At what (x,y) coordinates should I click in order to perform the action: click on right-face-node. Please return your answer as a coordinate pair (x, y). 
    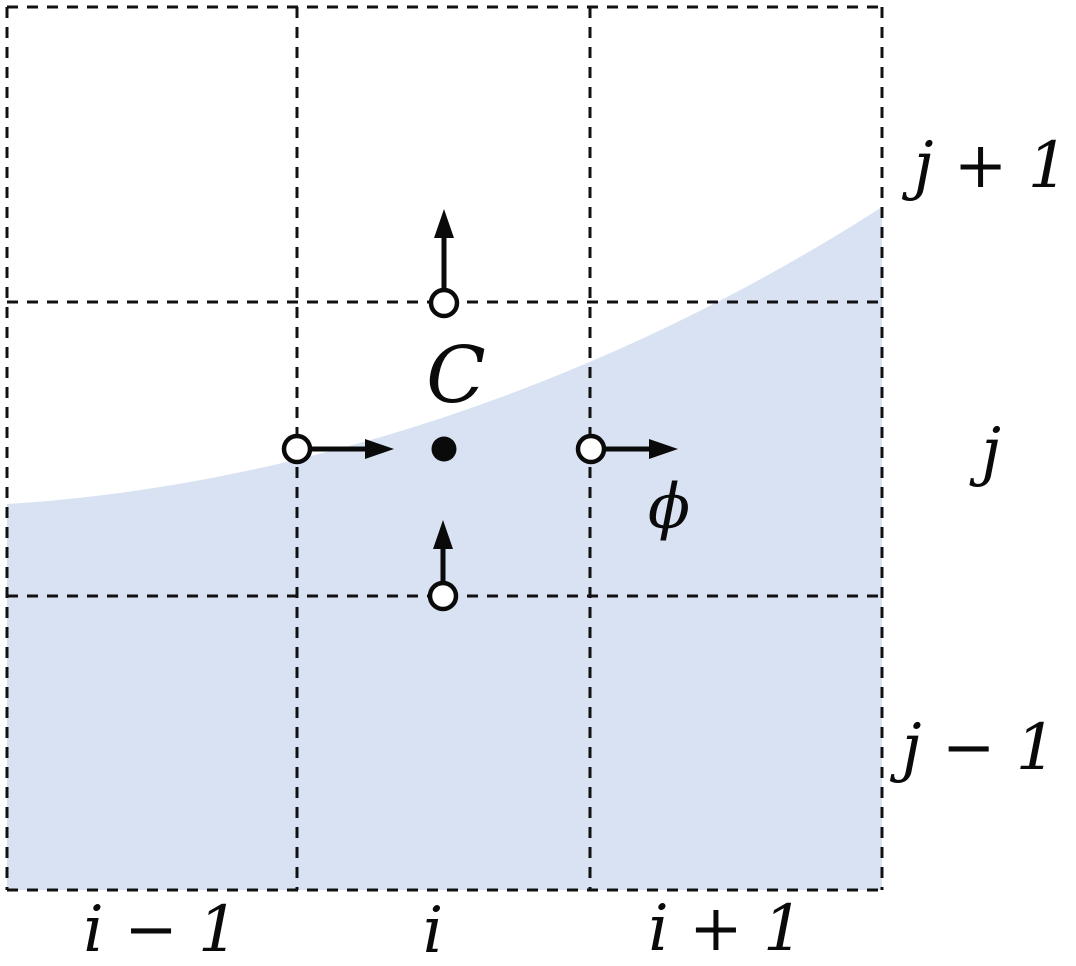
    Looking at the image, I should click on (591, 449).